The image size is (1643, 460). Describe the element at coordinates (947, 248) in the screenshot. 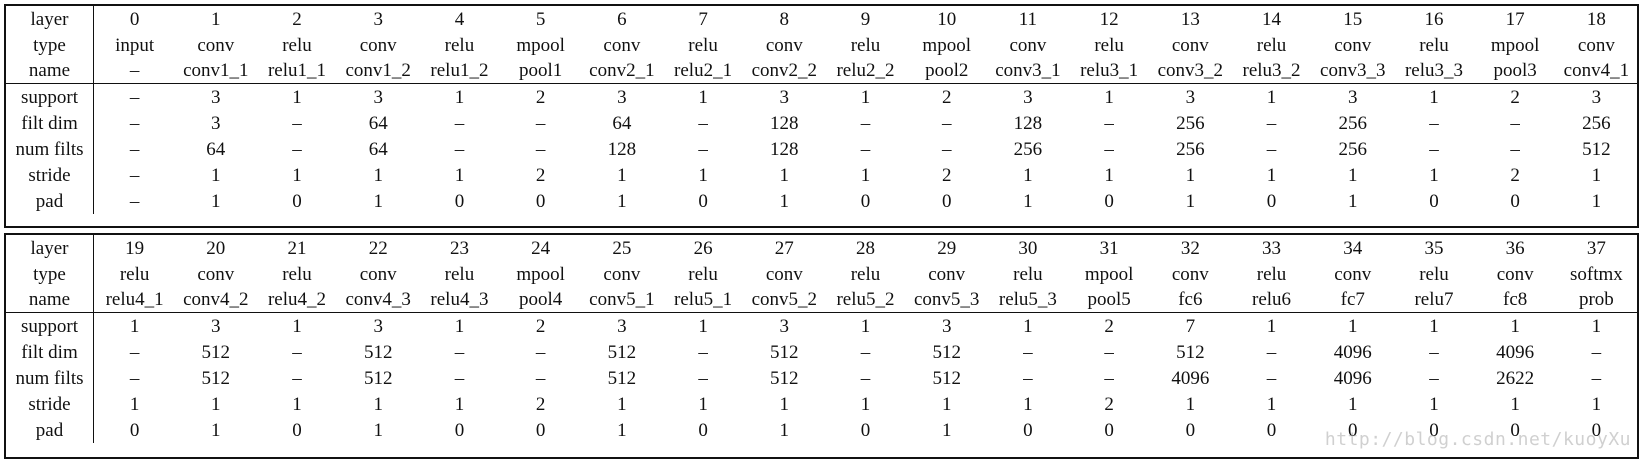

I see `table-cell: 29` at that location.